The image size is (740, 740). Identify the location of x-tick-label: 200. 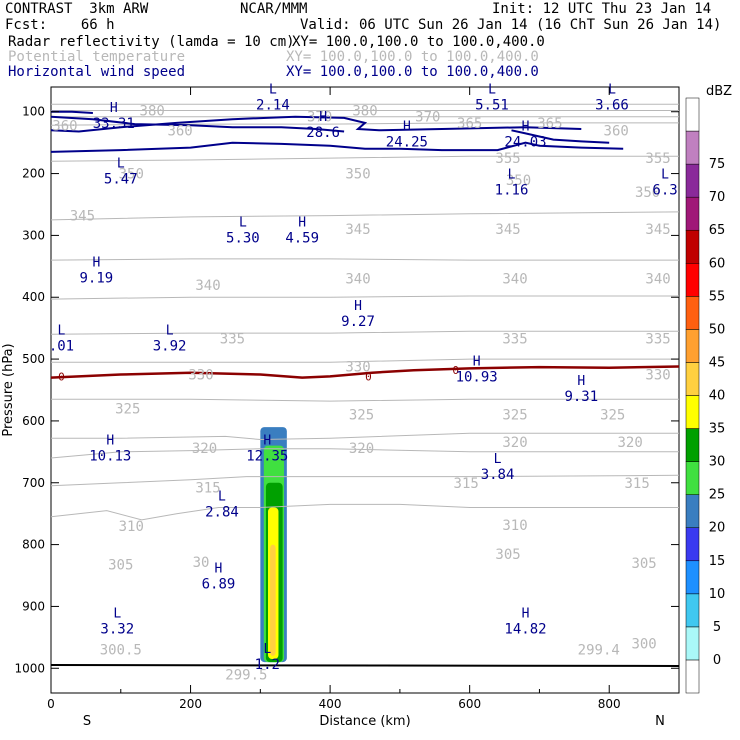
(190, 704).